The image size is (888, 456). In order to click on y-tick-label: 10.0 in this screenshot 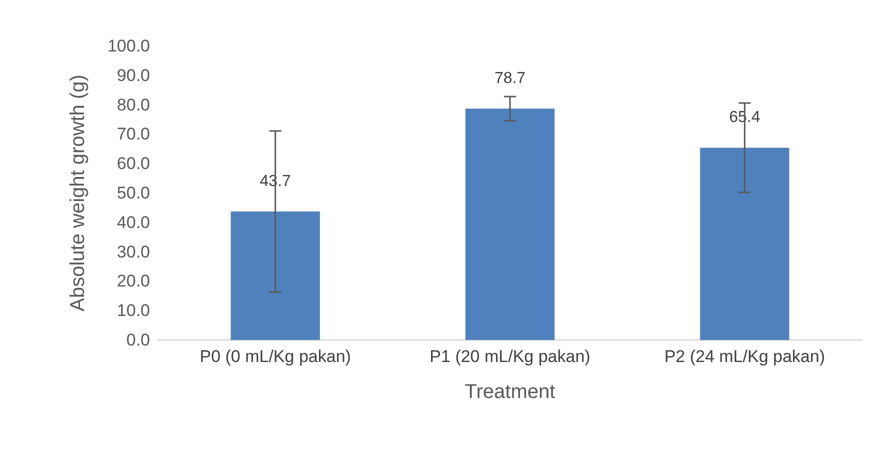, I will do `click(133, 310)`.